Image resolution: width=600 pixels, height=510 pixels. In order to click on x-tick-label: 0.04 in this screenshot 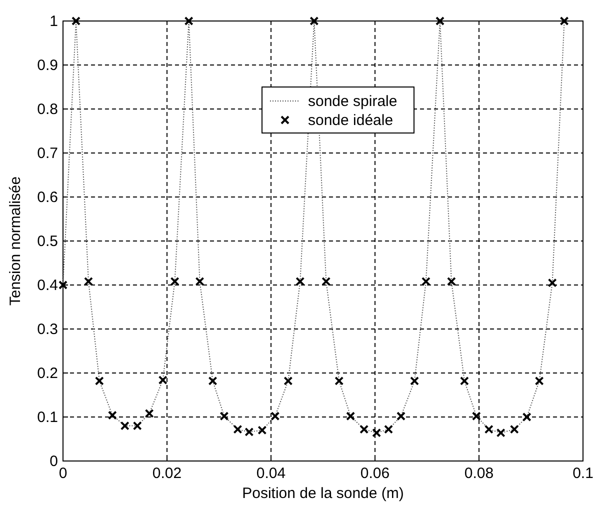, I will do `click(271, 473)`.